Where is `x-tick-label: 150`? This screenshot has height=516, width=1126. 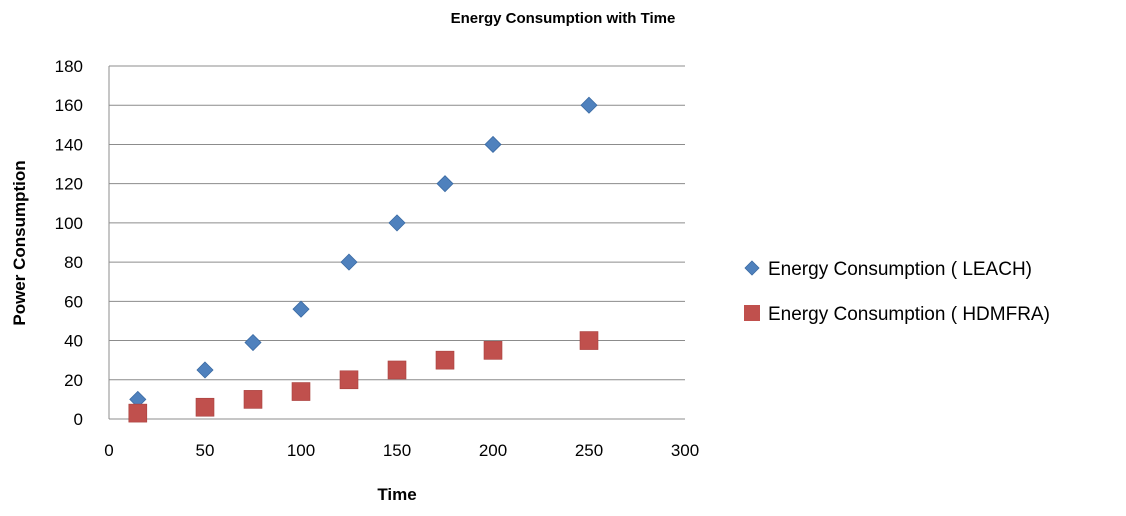 x-tick-label: 150 is located at coordinates (397, 450).